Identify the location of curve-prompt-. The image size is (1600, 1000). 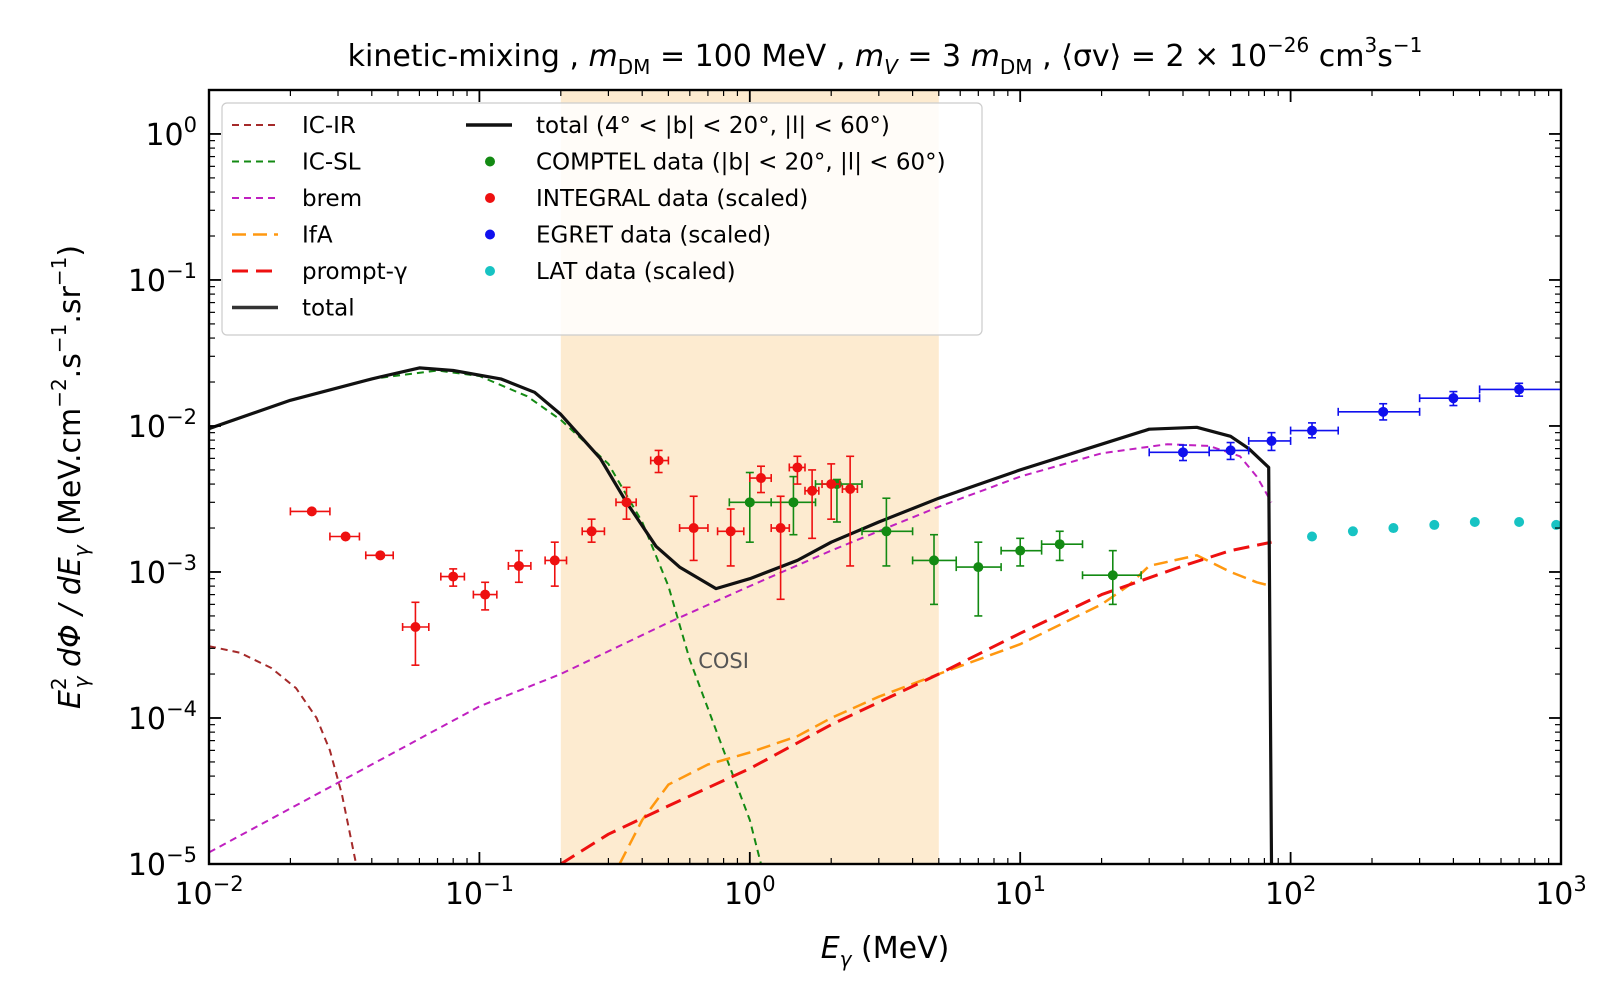
(916, 702).